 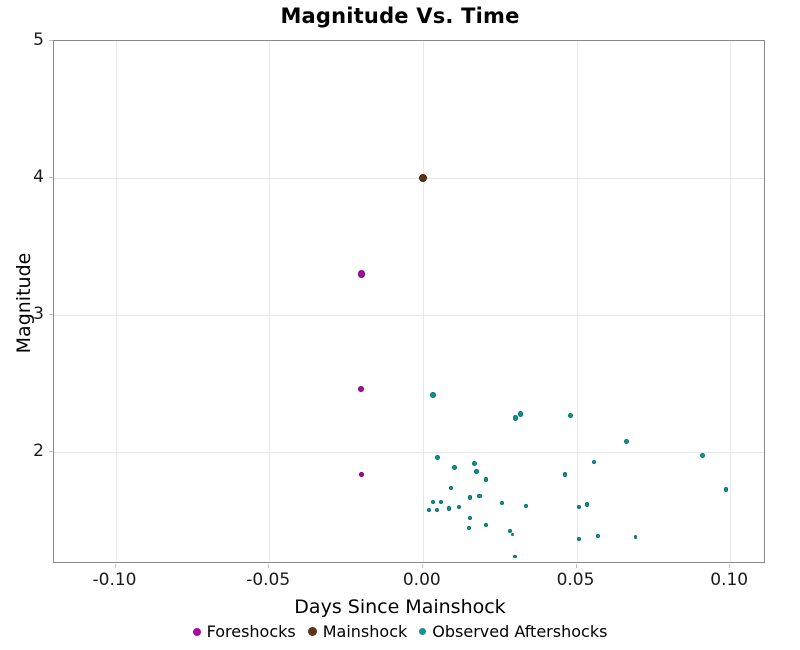 What do you see at coordinates (729, 580) in the screenshot?
I see `x-tick-label: 0.10` at bounding box center [729, 580].